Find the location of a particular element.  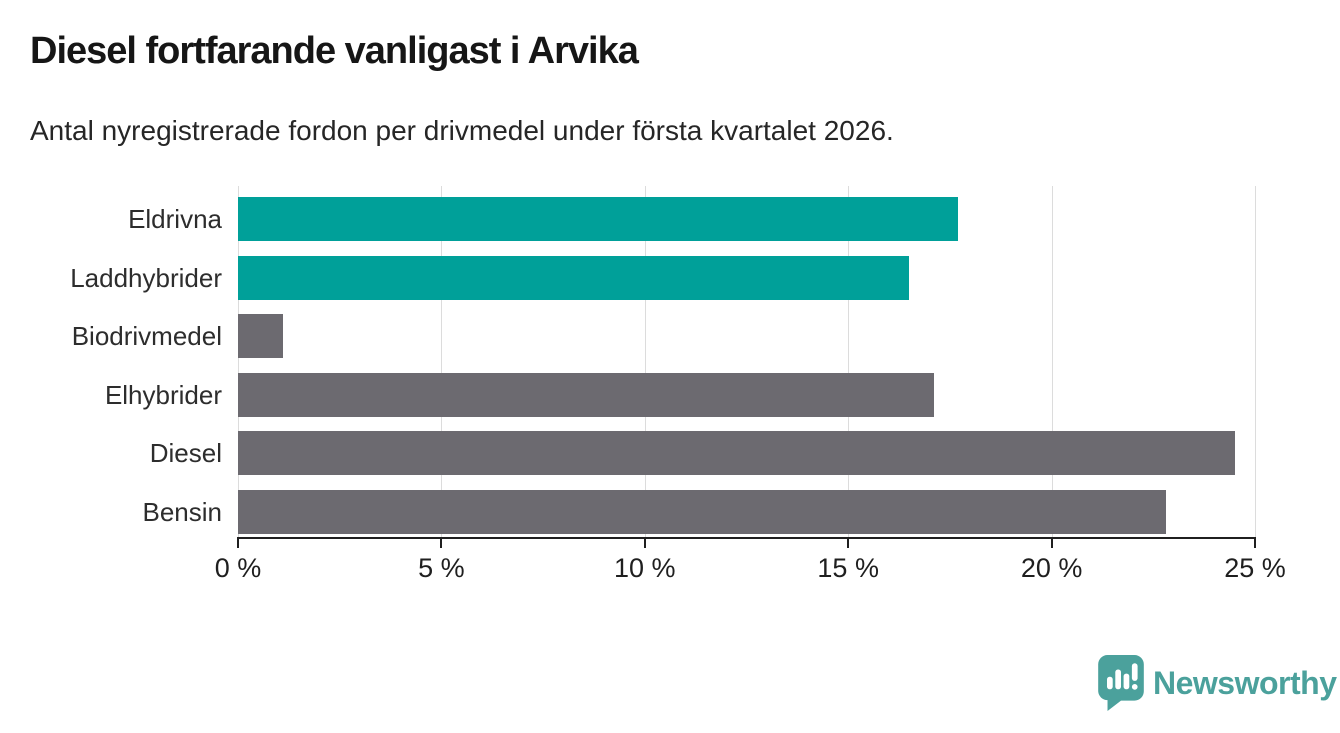

category-label-bensin: Bensin is located at coordinates (182, 511).